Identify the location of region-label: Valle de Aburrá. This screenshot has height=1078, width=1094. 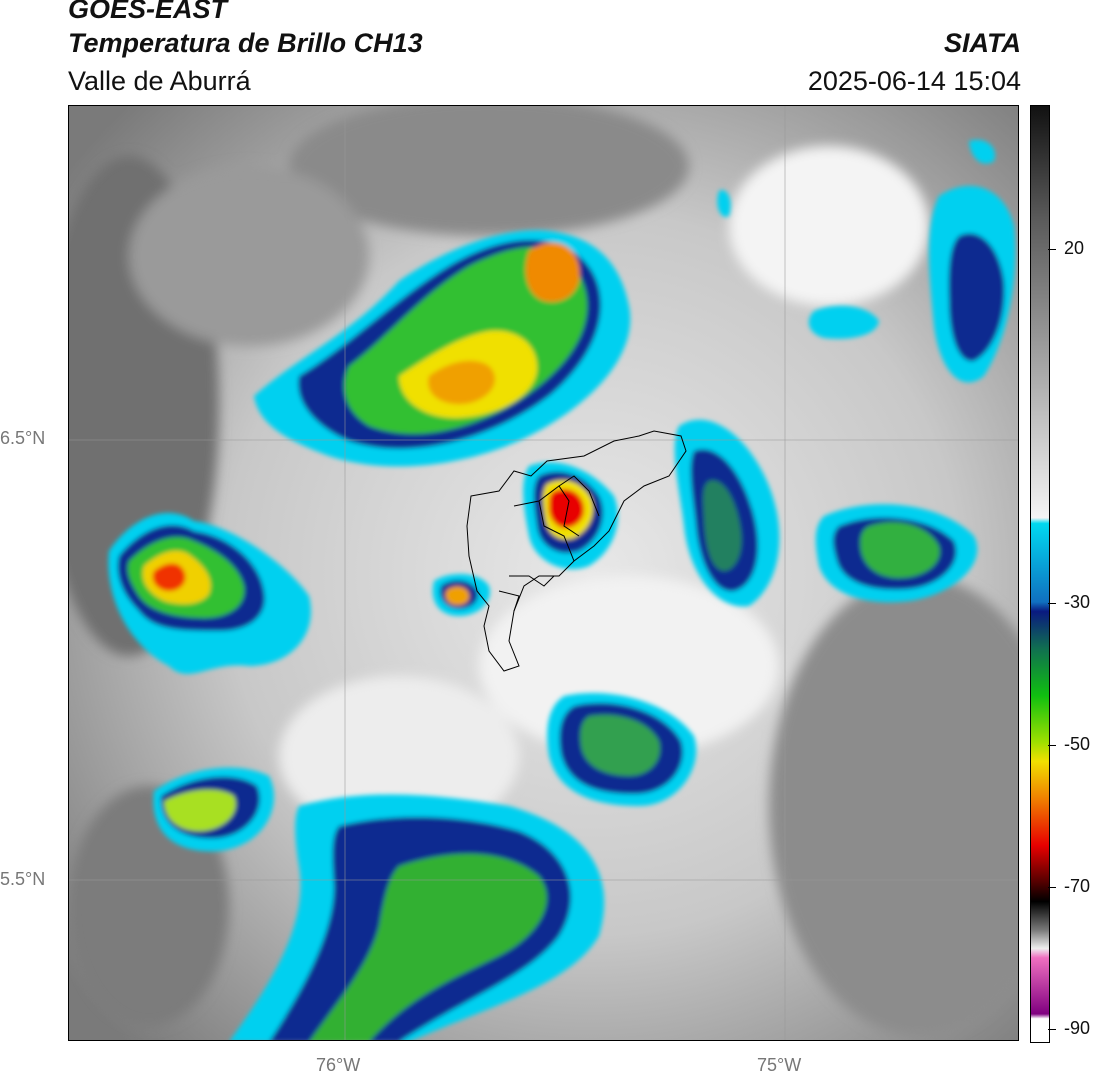
(159, 81).